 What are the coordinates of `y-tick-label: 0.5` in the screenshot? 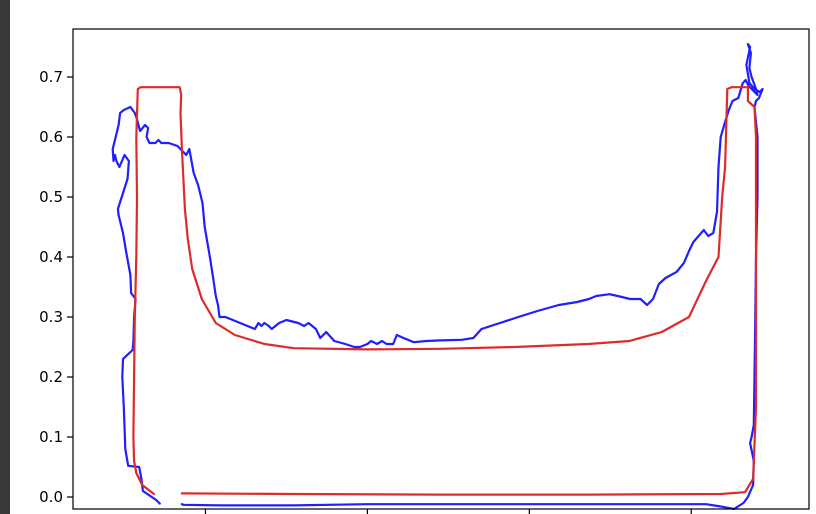 It's located at (51, 197).